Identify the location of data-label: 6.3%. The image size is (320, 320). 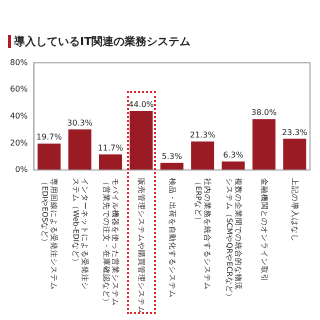
(233, 155).